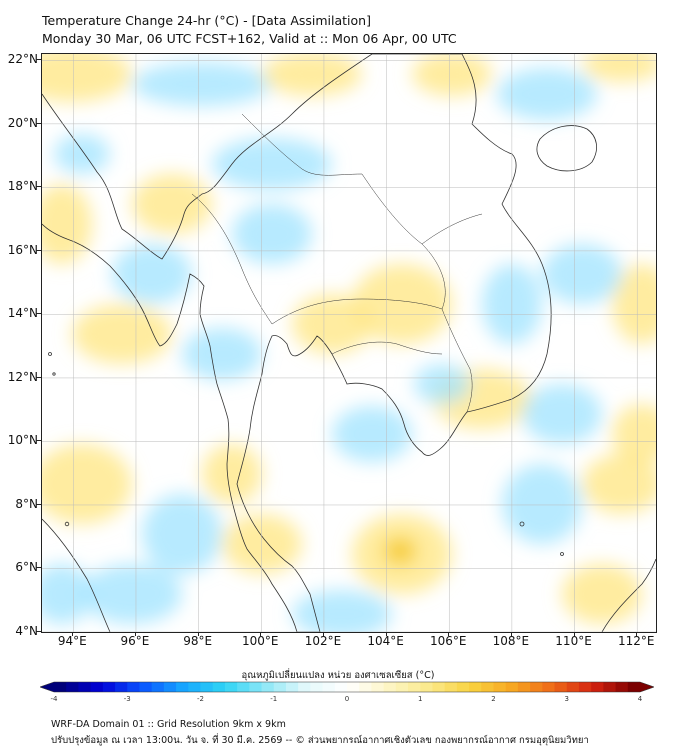 The height and width of the screenshot is (756, 676). I want to click on lat-tick-label: 18°N, so click(22, 186).